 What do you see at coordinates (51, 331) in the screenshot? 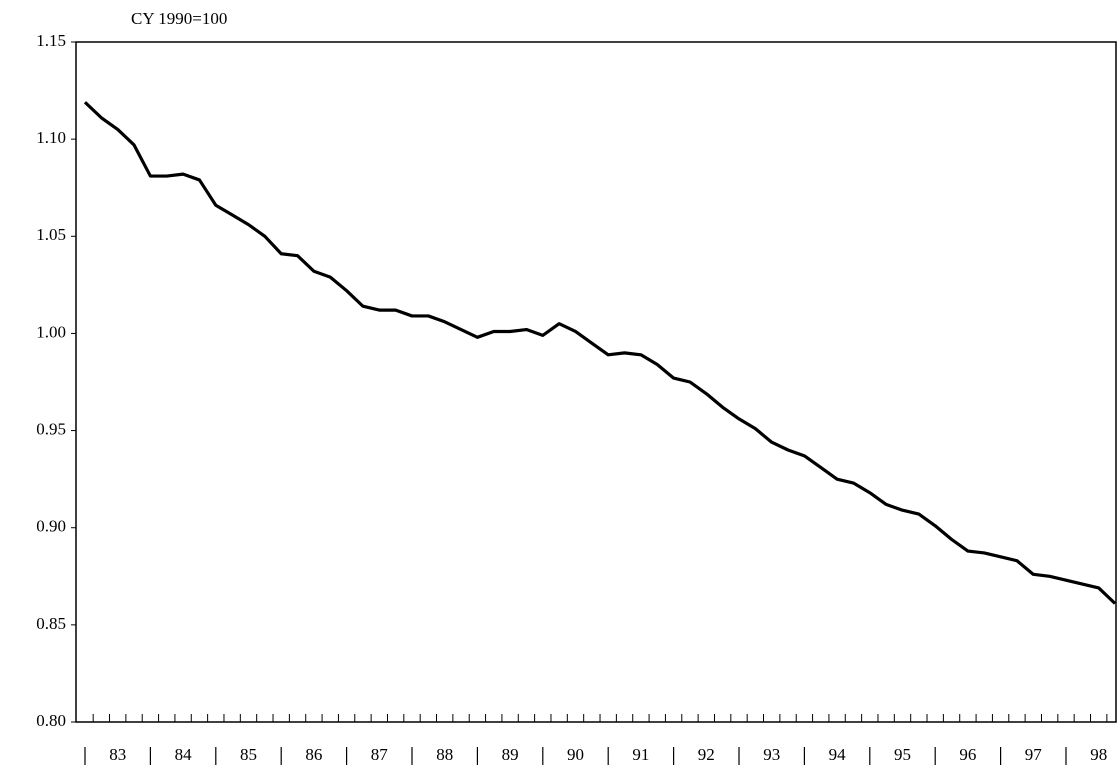
I see `y-tick-label: 1.00` at bounding box center [51, 331].